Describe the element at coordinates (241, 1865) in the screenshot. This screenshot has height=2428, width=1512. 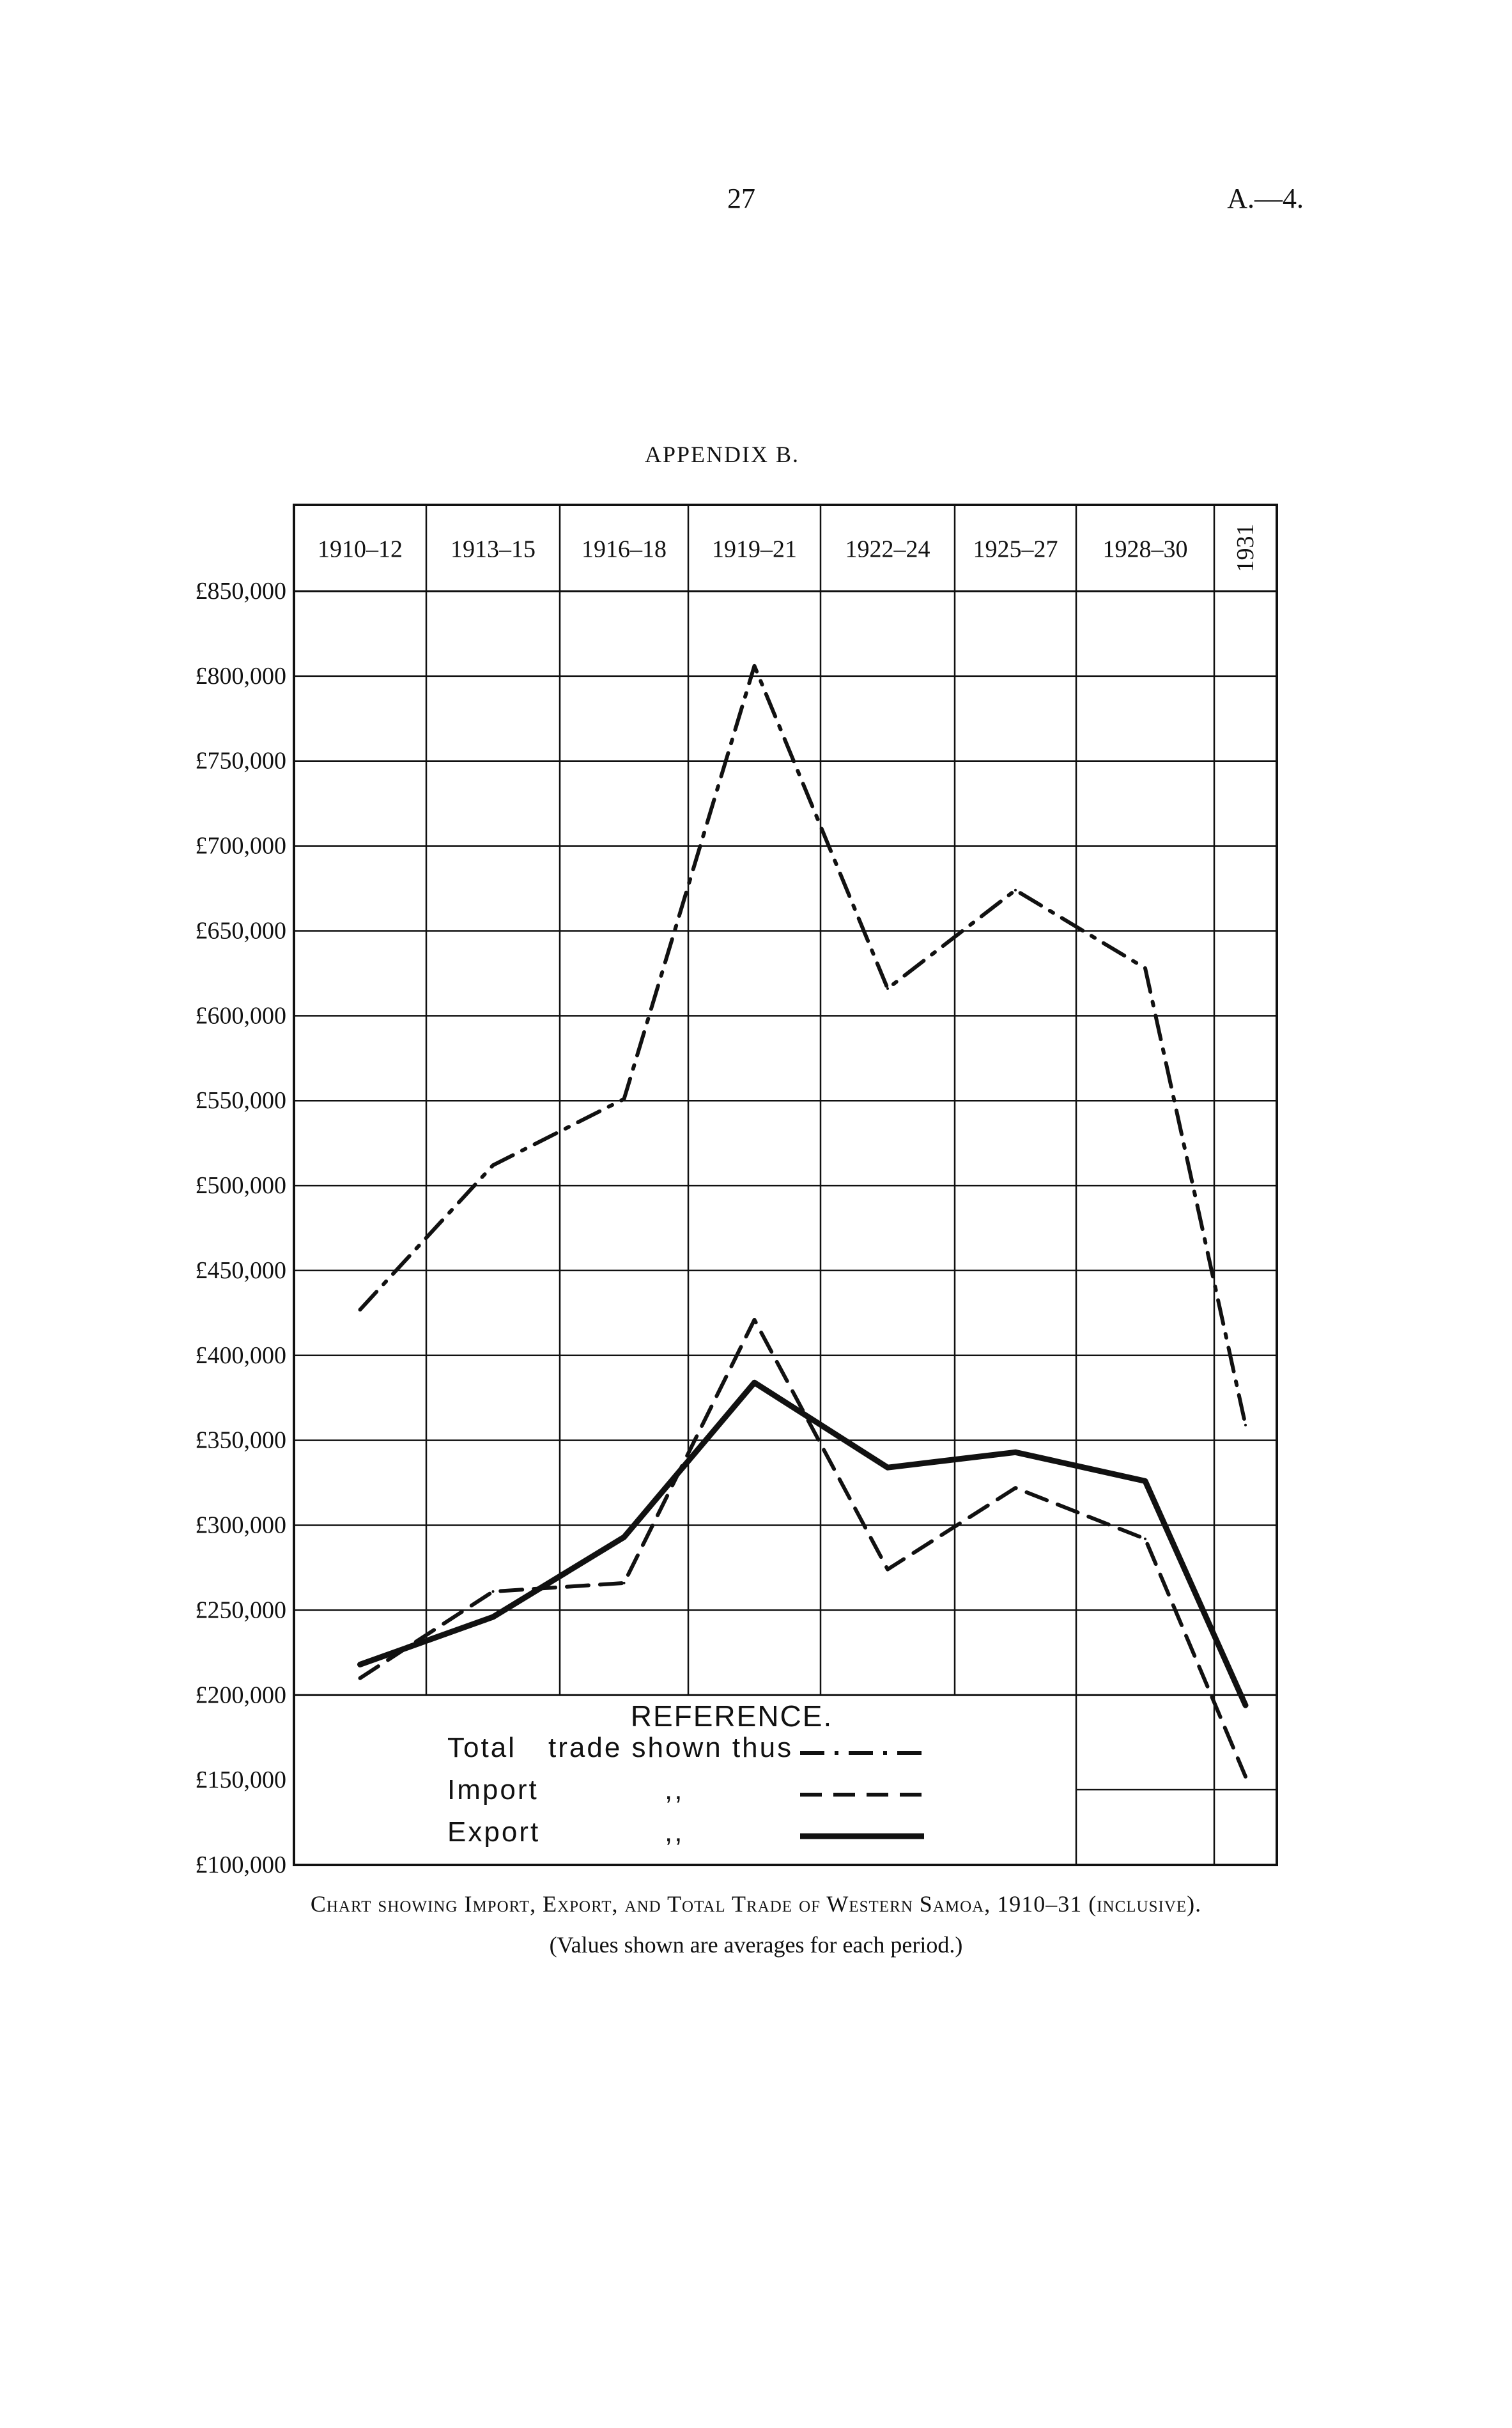
I see `y-tick-label: £100,000` at that location.